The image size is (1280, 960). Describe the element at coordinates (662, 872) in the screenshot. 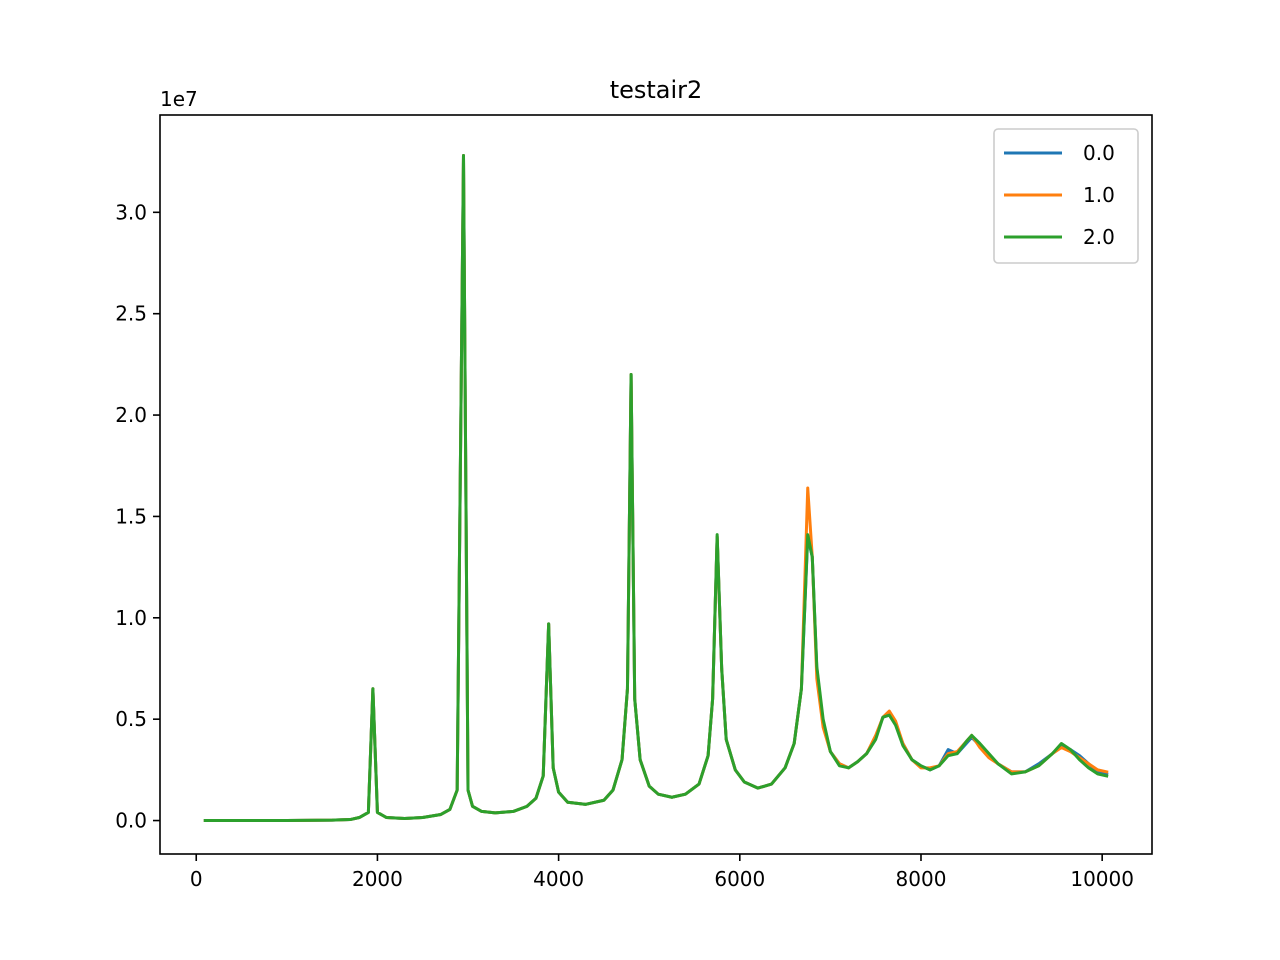

I see `x-axis: 0 2000 4000 6000 8000 10000` at that location.